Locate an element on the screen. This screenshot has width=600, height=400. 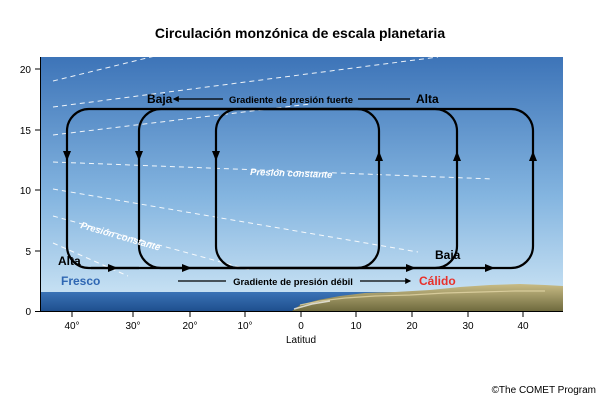
y-tick-label: 0 is located at coordinates (28, 312).